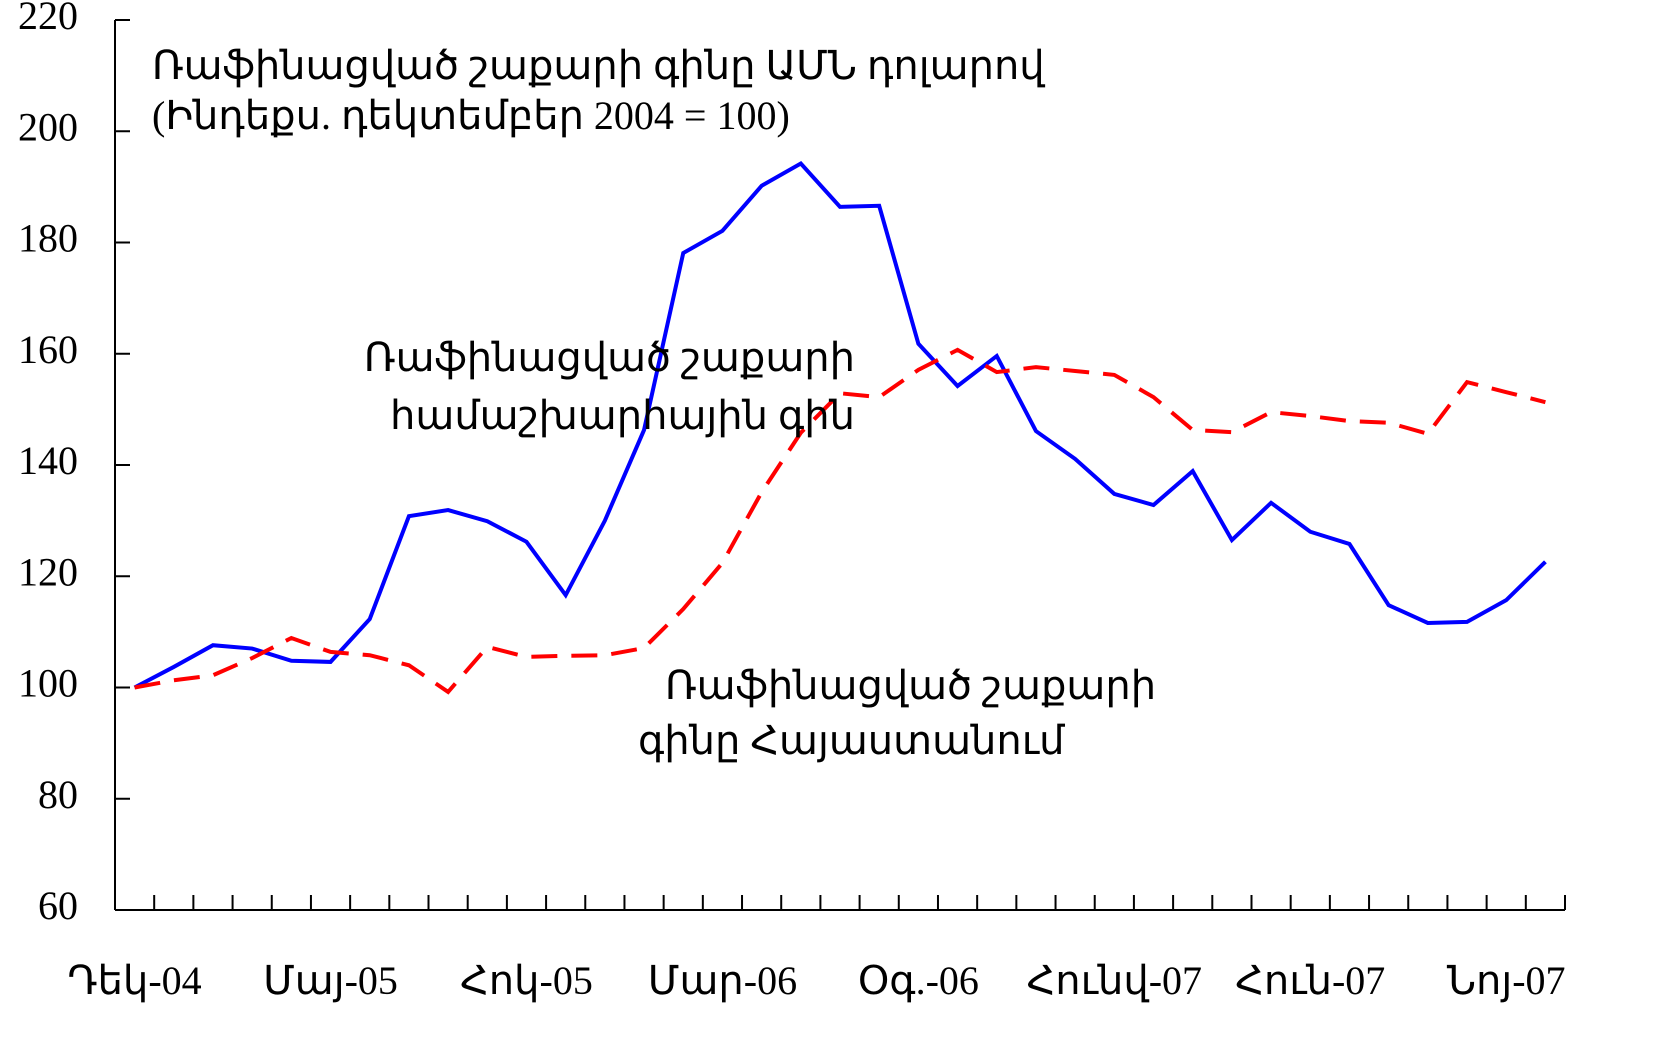 Image resolution: width=1654 pixels, height=1063 pixels. What do you see at coordinates (48, 349) in the screenshot?
I see `y-tick-label: 160` at bounding box center [48, 349].